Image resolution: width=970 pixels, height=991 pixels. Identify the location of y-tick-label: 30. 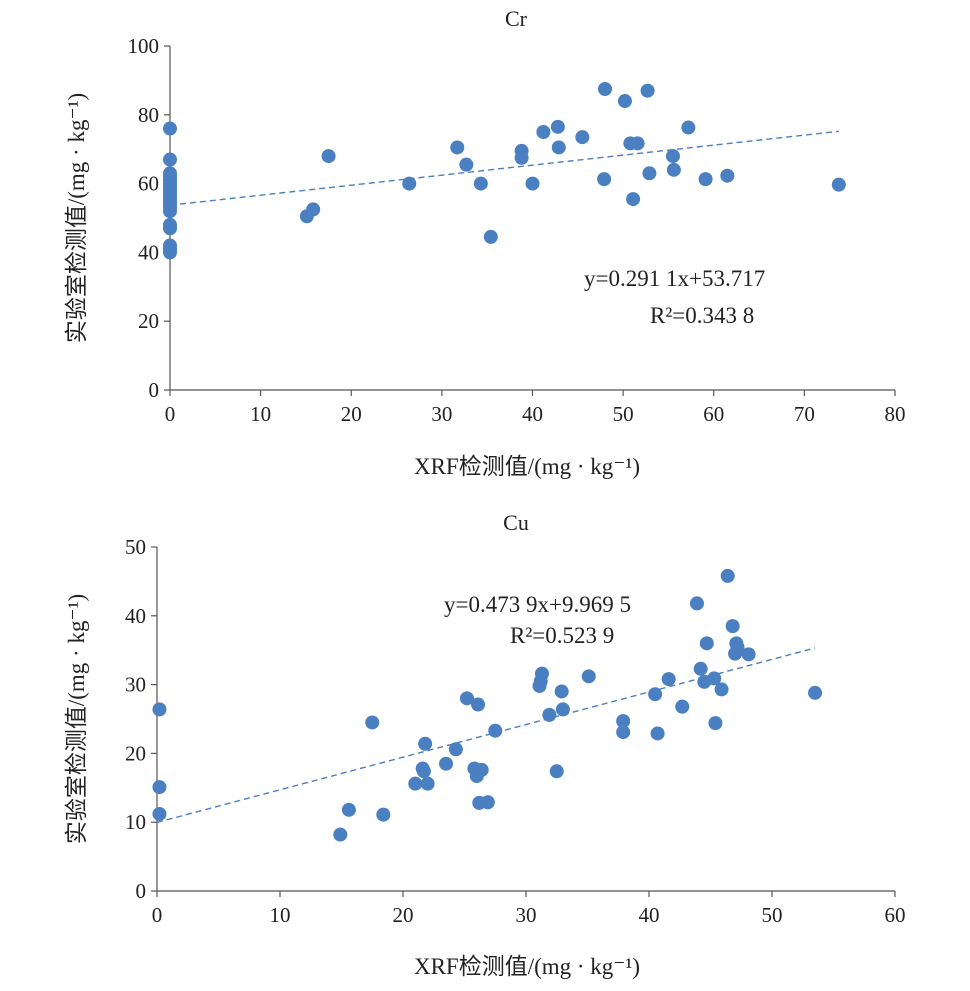
(135, 685).